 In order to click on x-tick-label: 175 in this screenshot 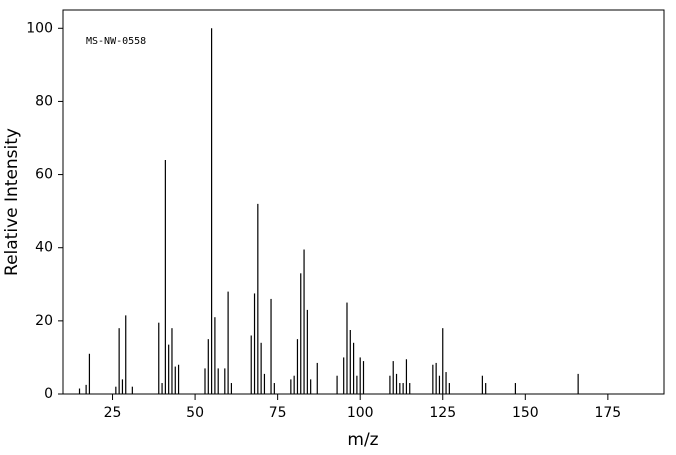, I will do `click(607, 413)`.